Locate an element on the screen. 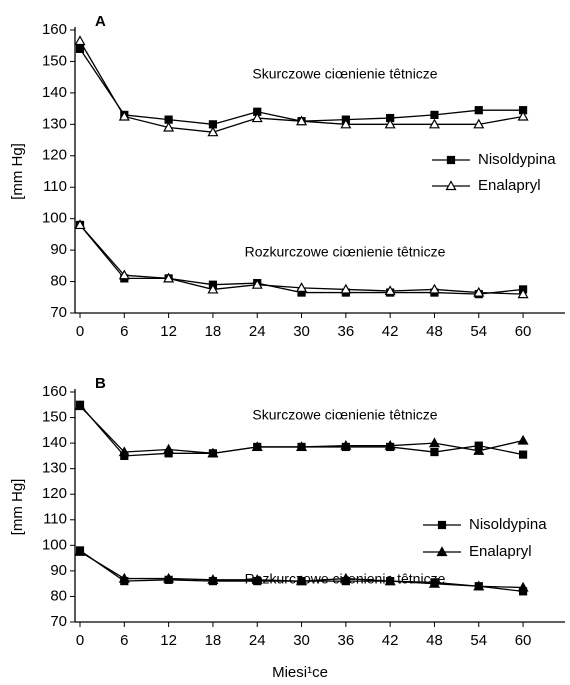 Image resolution: width=570 pixels, height=685 pixels. y-tick-label: 150 is located at coordinates (54, 60).